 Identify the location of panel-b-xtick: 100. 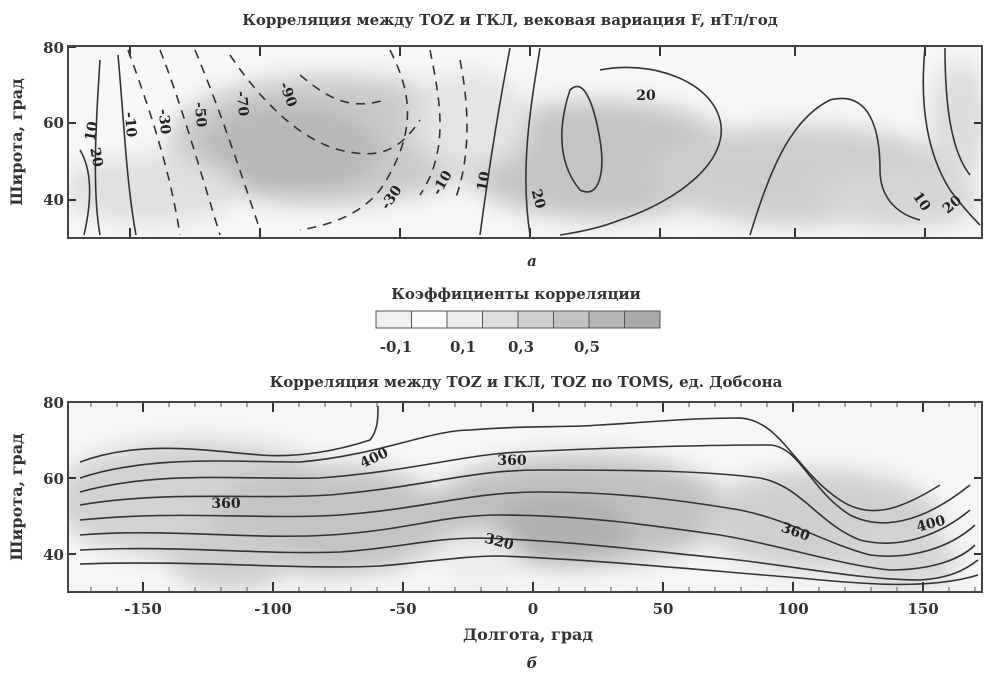
(792, 609).